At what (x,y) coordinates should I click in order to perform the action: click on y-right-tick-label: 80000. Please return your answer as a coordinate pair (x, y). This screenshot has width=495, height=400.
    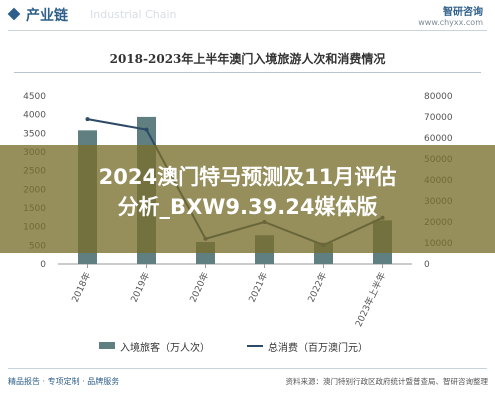
    Looking at the image, I should click on (438, 97).